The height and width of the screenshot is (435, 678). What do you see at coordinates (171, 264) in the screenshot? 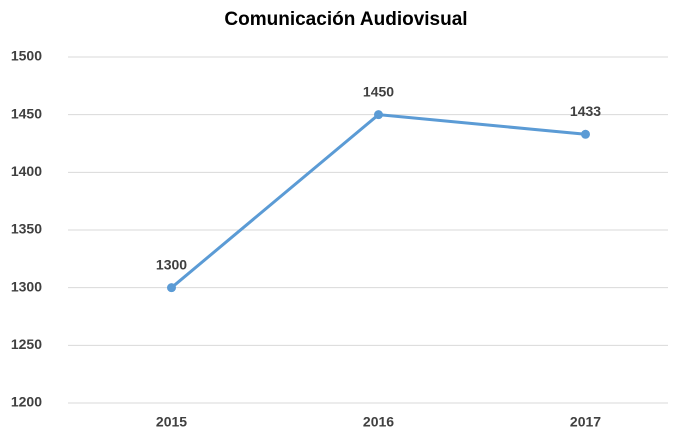
I see `data-label: 1300` at bounding box center [171, 264].